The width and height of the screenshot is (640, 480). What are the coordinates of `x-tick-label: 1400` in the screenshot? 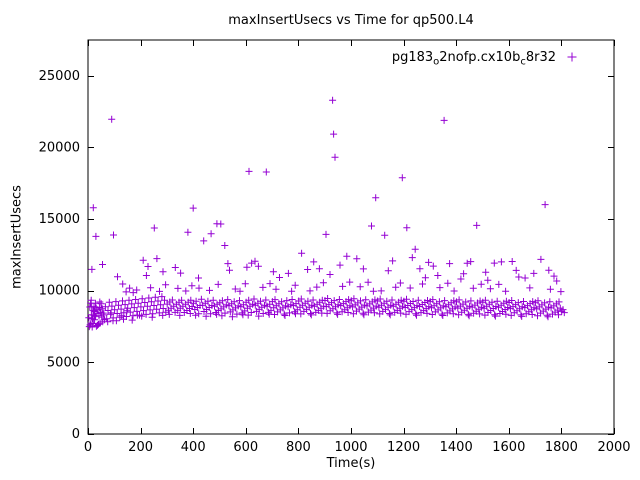 It's located at (456, 447).